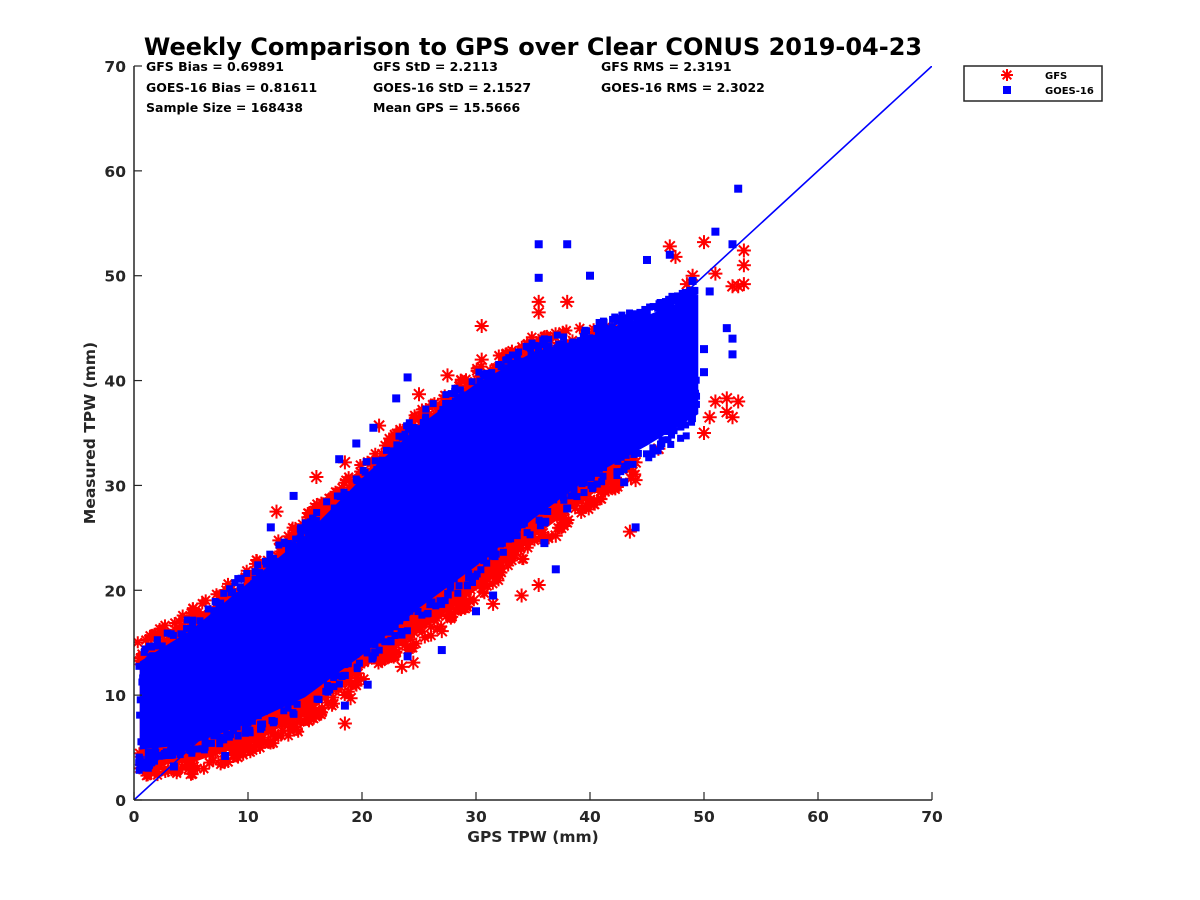 Image resolution: width=1200 pixels, height=900 pixels. What do you see at coordinates (362, 817) in the screenshot?
I see `x-tick-label: 20` at bounding box center [362, 817].